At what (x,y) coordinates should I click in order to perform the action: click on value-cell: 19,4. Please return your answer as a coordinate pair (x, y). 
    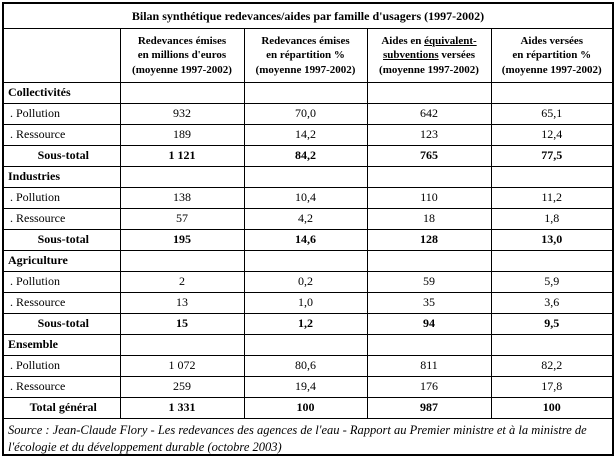
    Looking at the image, I should click on (305, 386).